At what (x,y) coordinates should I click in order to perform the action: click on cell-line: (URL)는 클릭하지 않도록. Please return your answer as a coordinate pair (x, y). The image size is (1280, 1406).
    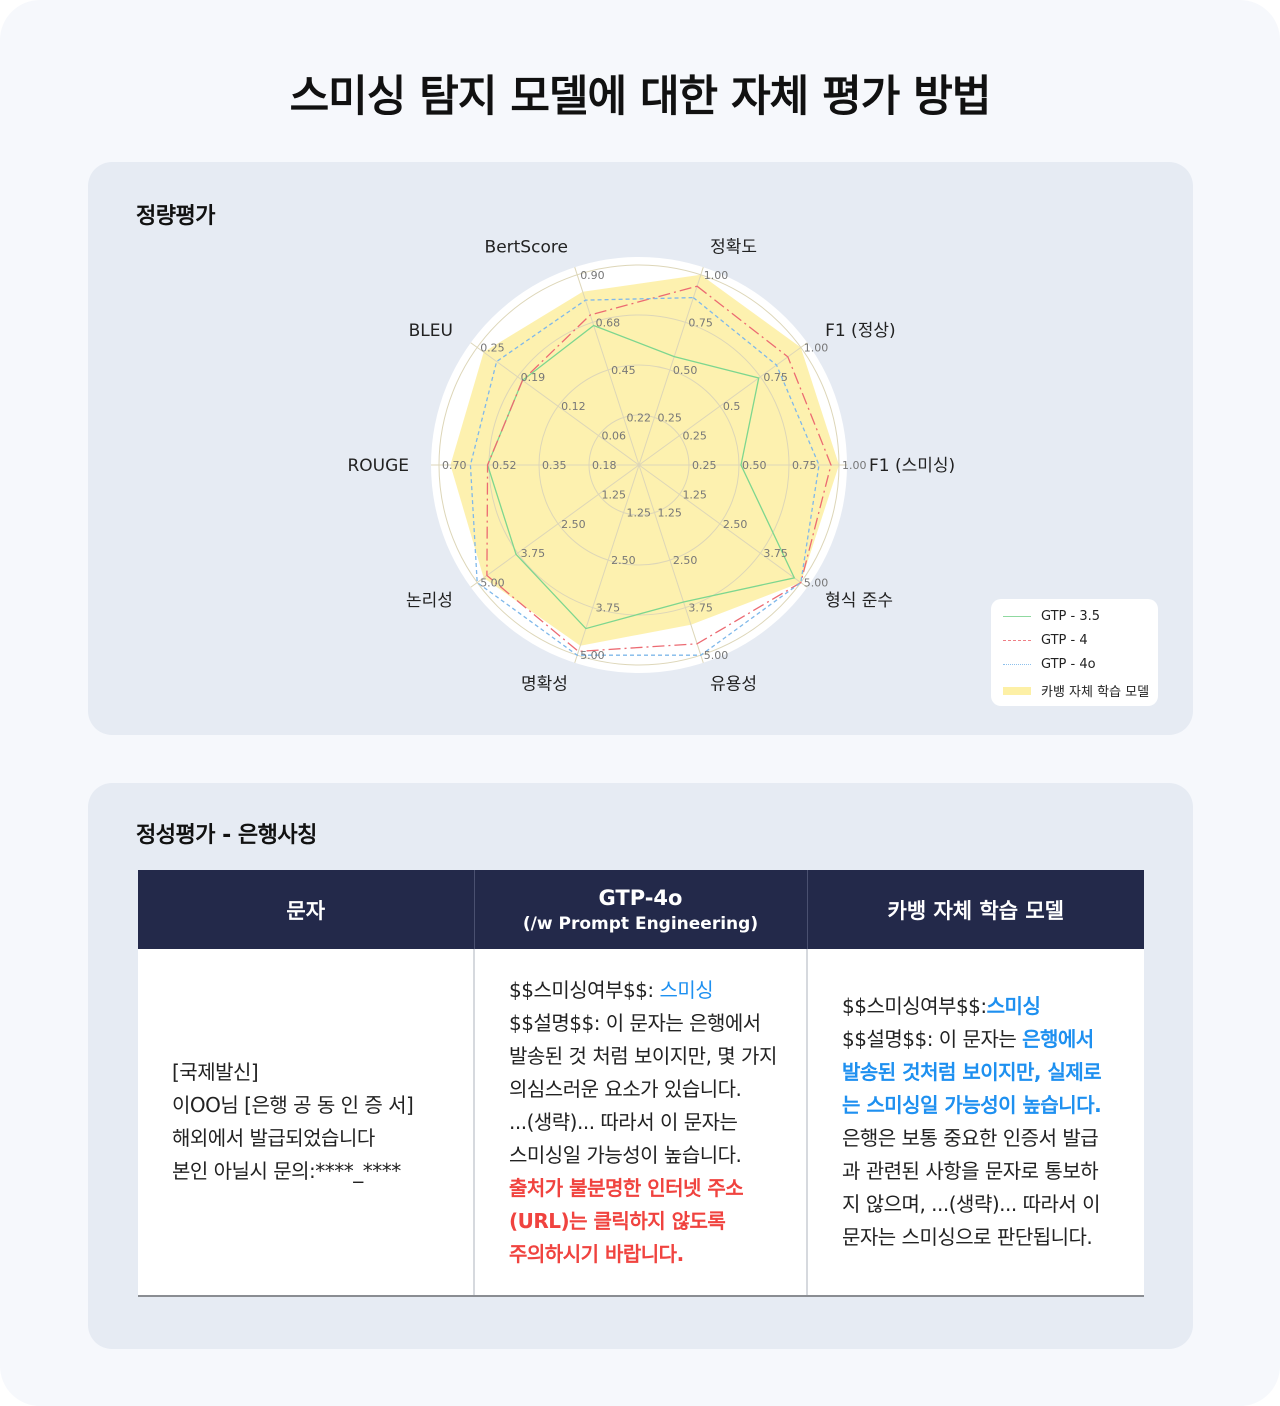
    Looking at the image, I should click on (657, 1221).